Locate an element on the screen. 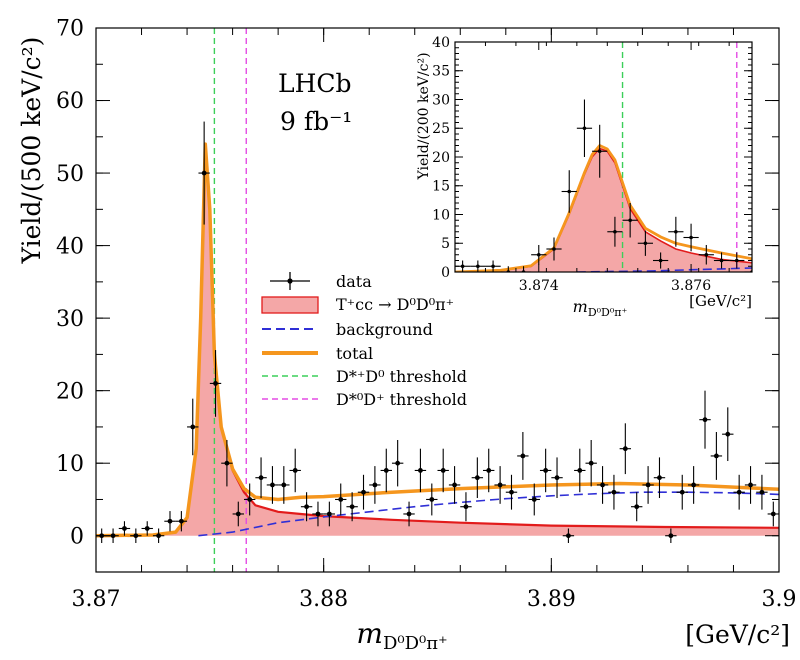 This screenshot has height=660, width=800. main-y-tick-label: 60 is located at coordinates (70, 101).